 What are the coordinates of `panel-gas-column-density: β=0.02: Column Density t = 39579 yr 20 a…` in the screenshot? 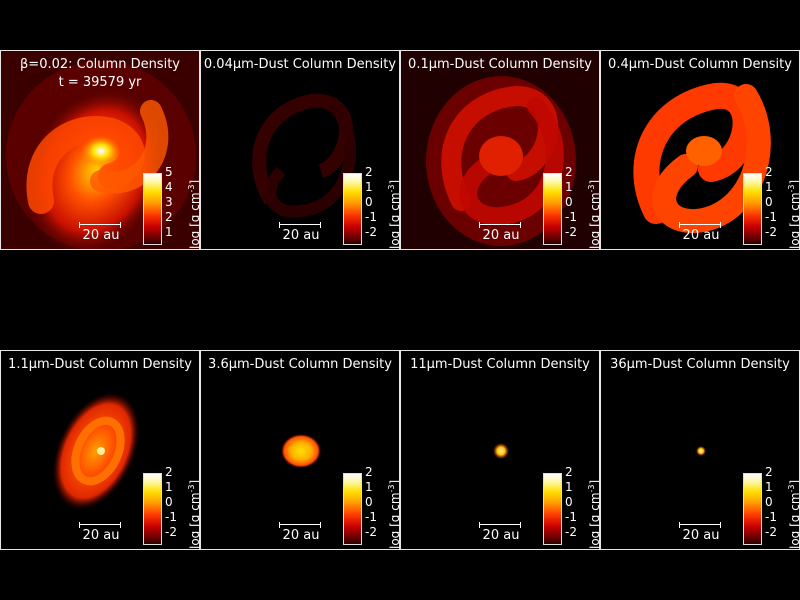 It's located at (100, 150).